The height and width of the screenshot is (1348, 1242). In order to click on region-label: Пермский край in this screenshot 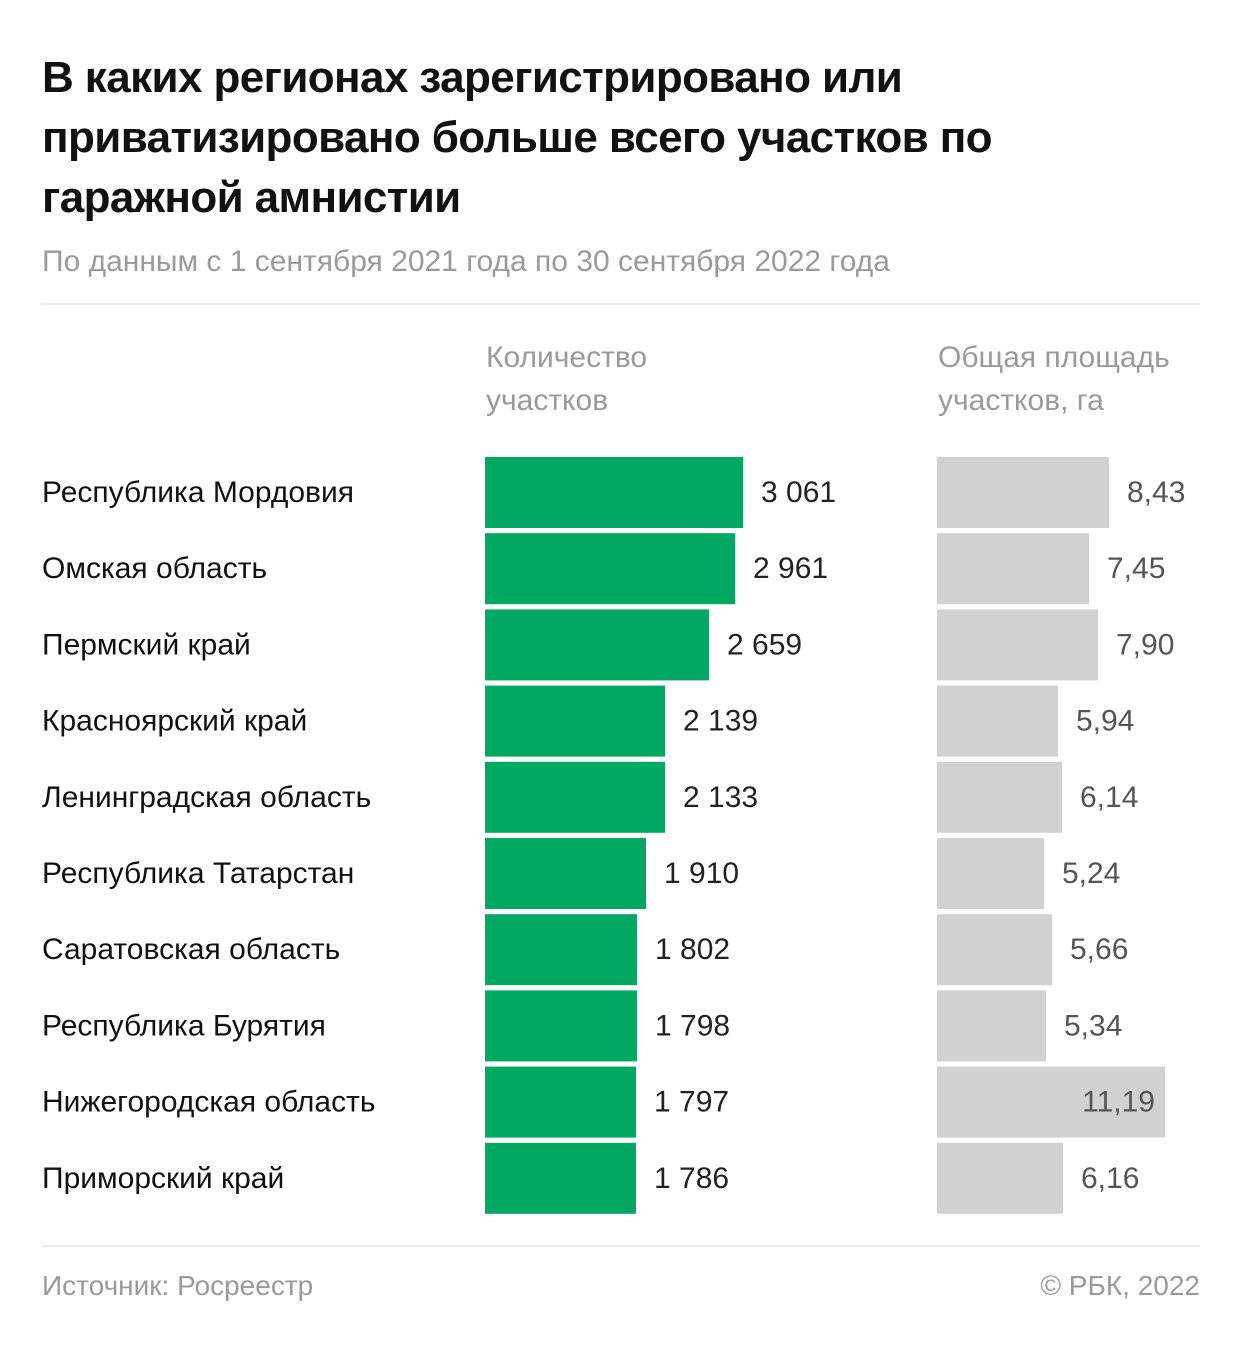, I will do `click(146, 644)`.